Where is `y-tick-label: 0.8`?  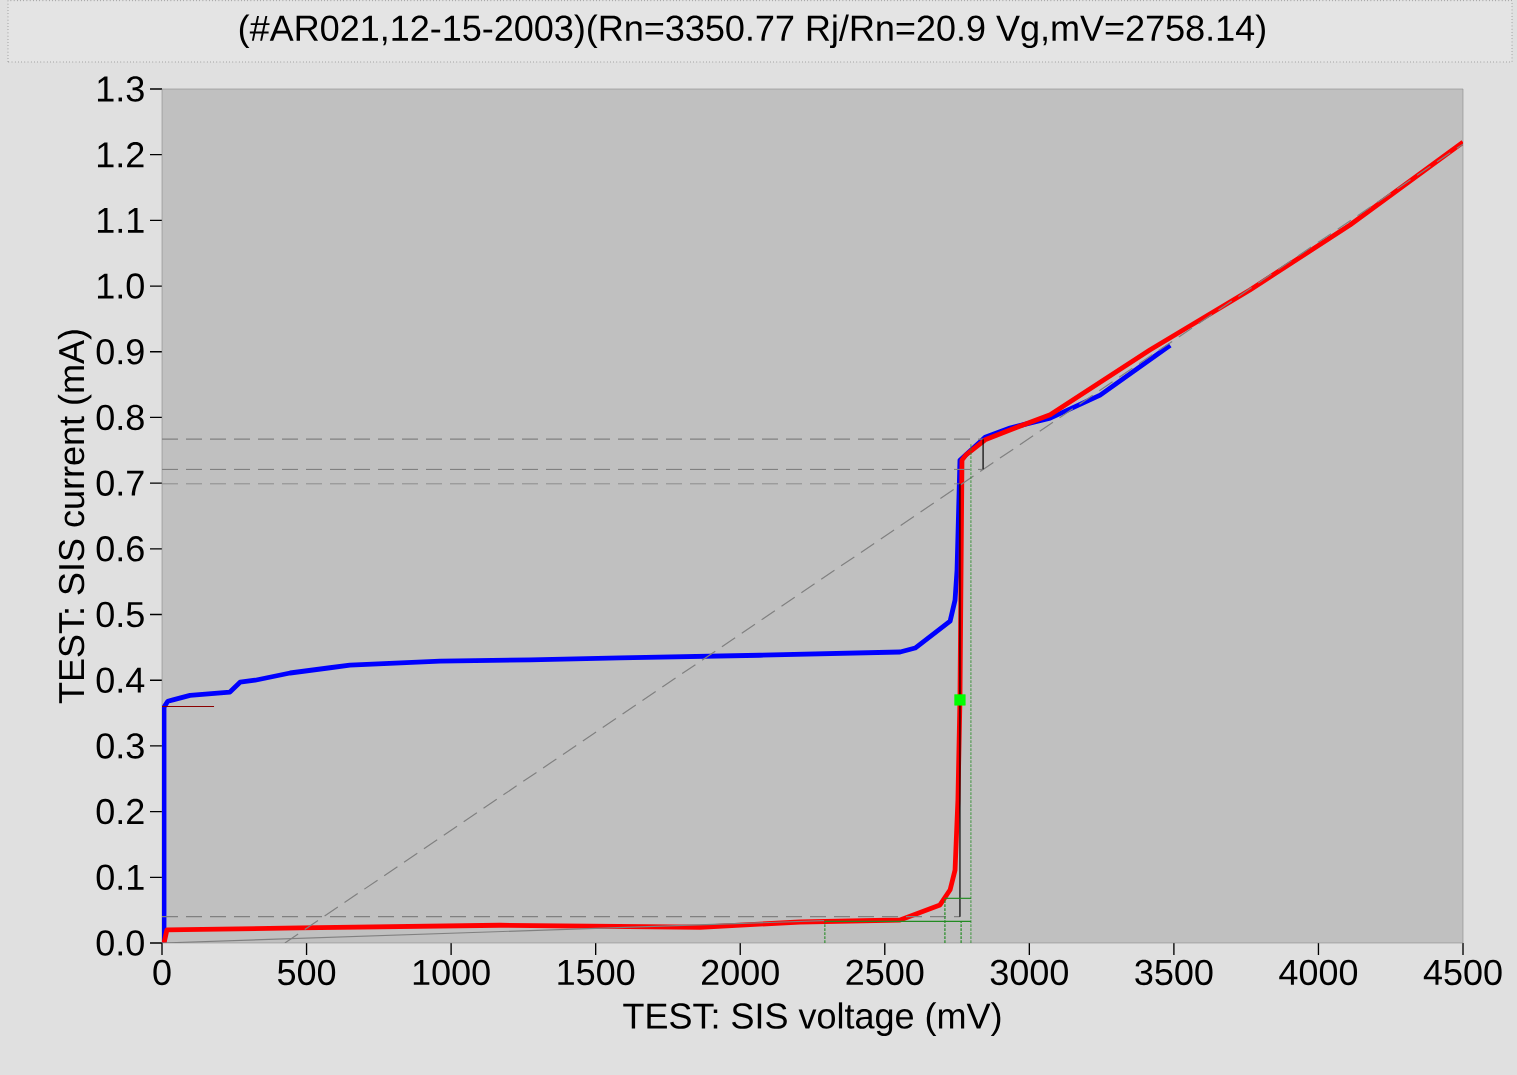 y-tick-label: 0.8 is located at coordinates (120, 417).